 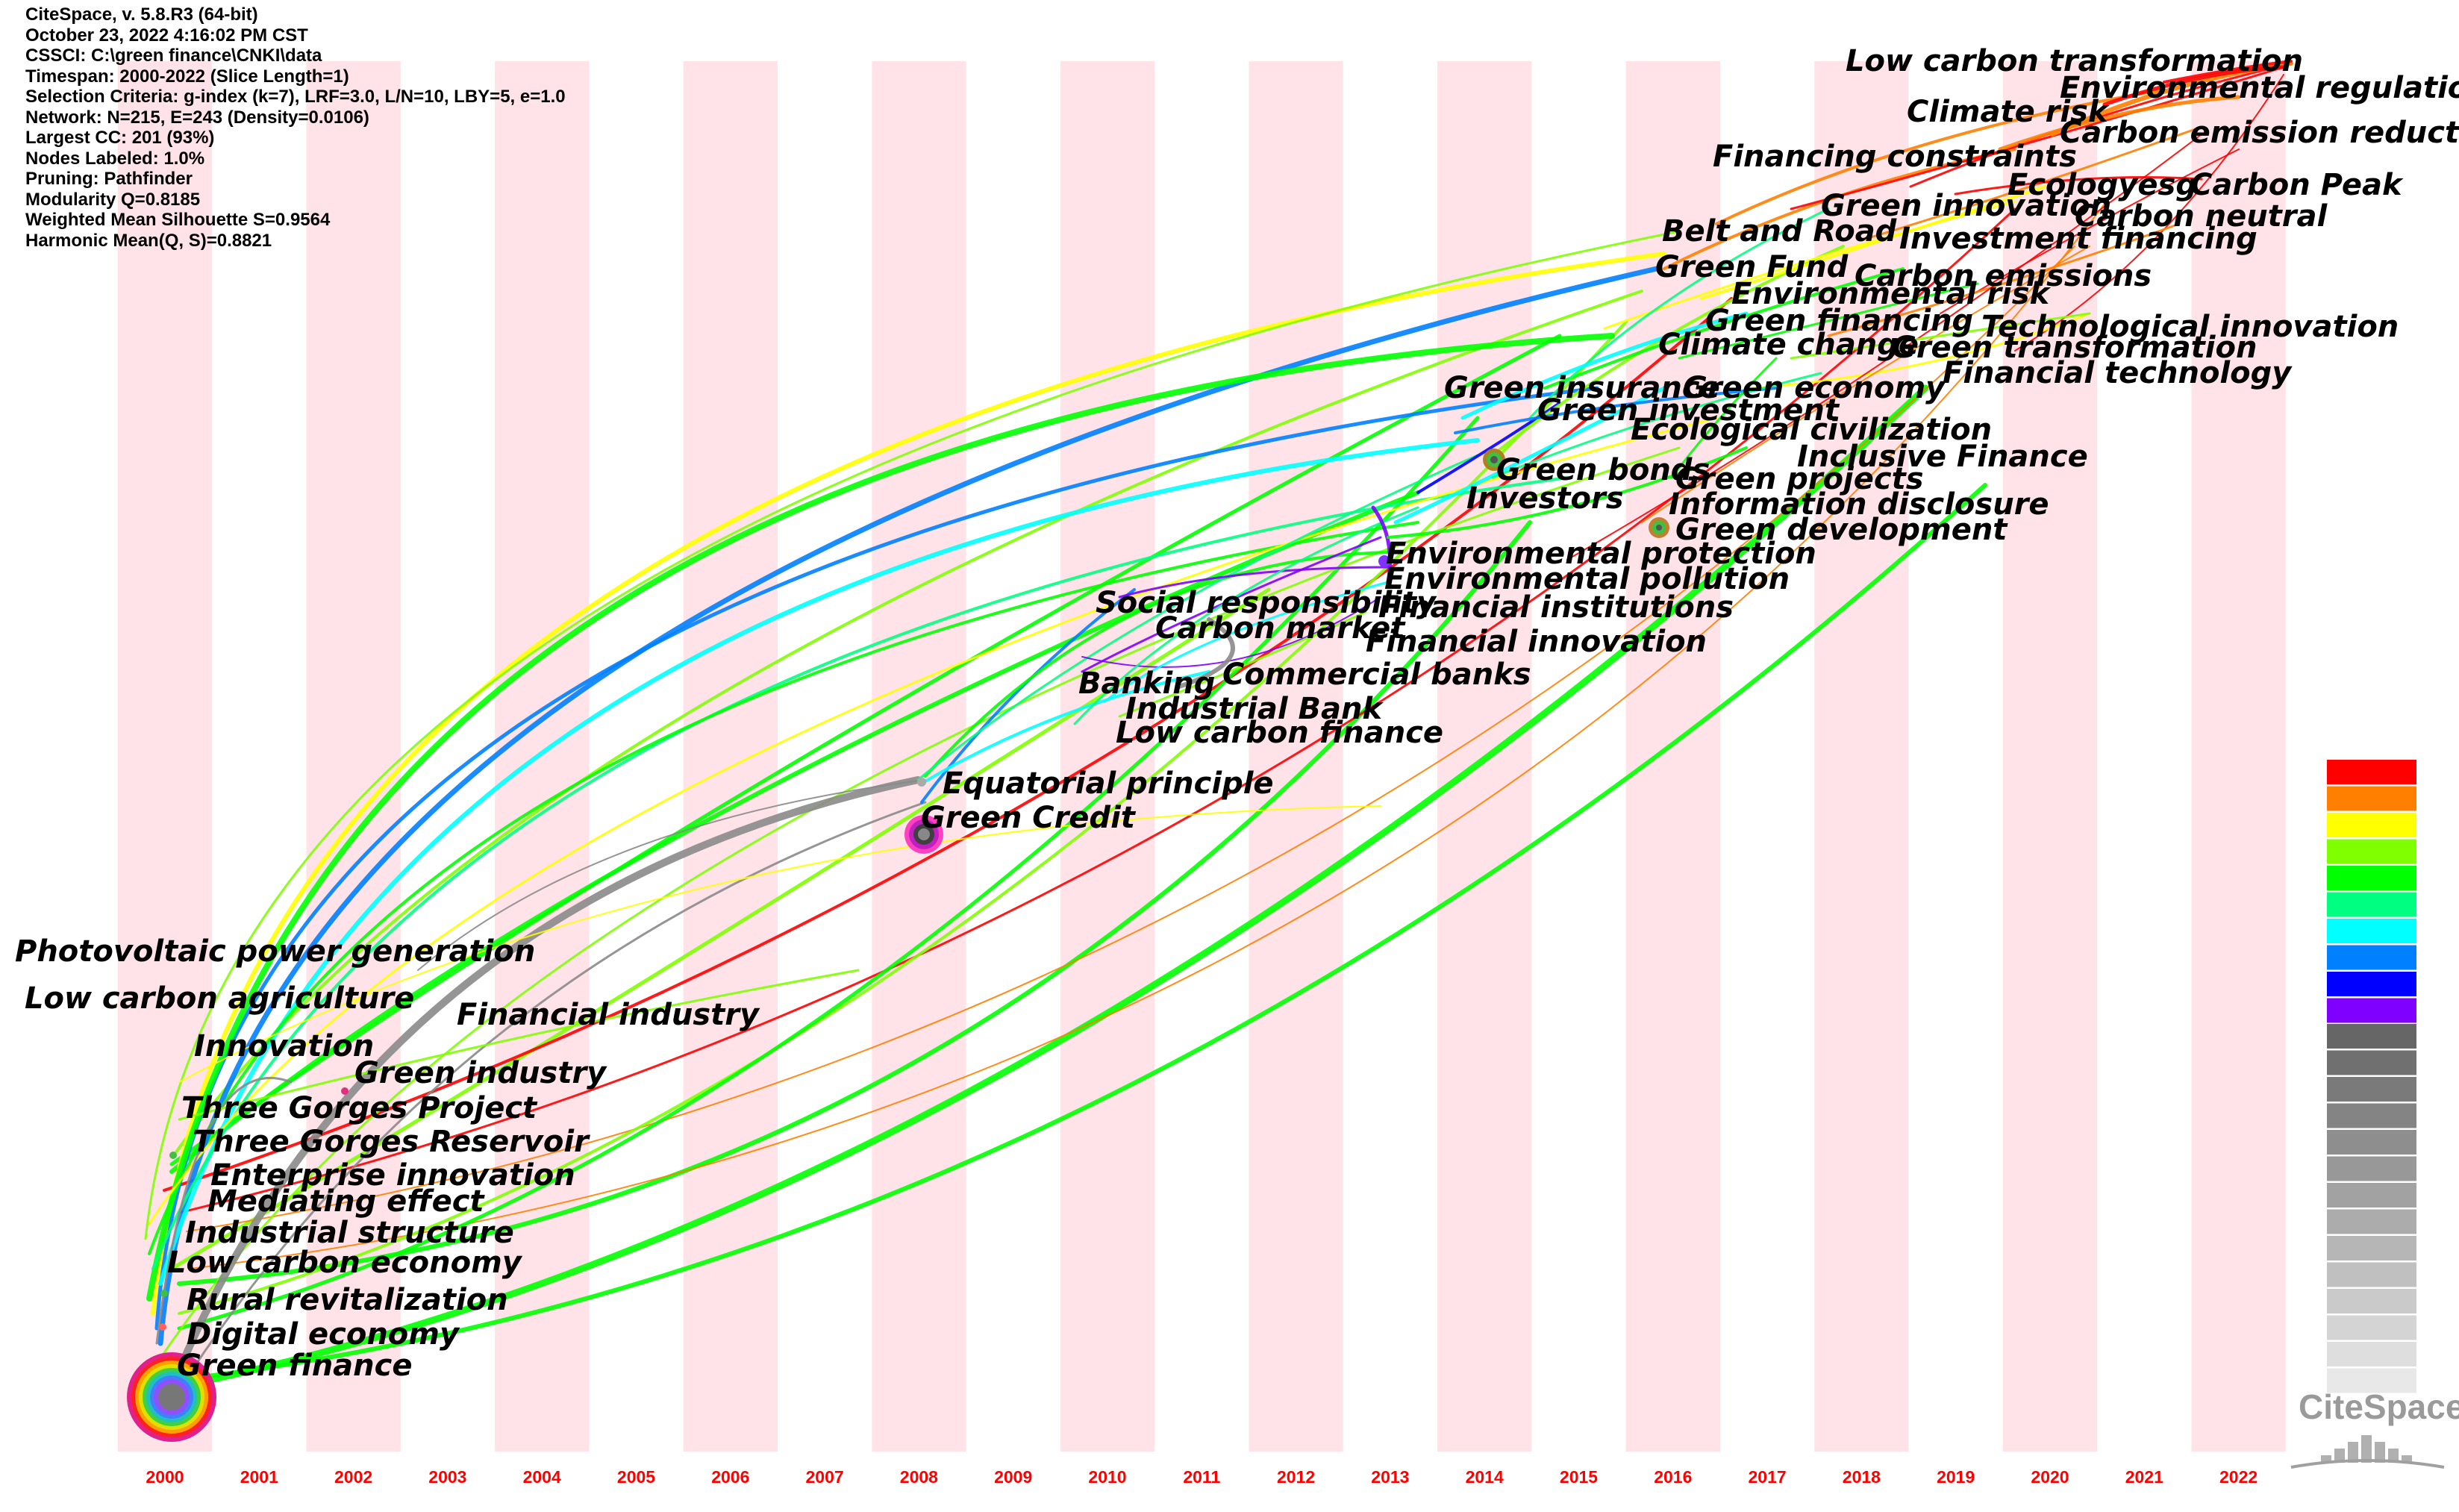 I want to click on keyword-label: Inclusive Finance, so click(x=1942, y=457).